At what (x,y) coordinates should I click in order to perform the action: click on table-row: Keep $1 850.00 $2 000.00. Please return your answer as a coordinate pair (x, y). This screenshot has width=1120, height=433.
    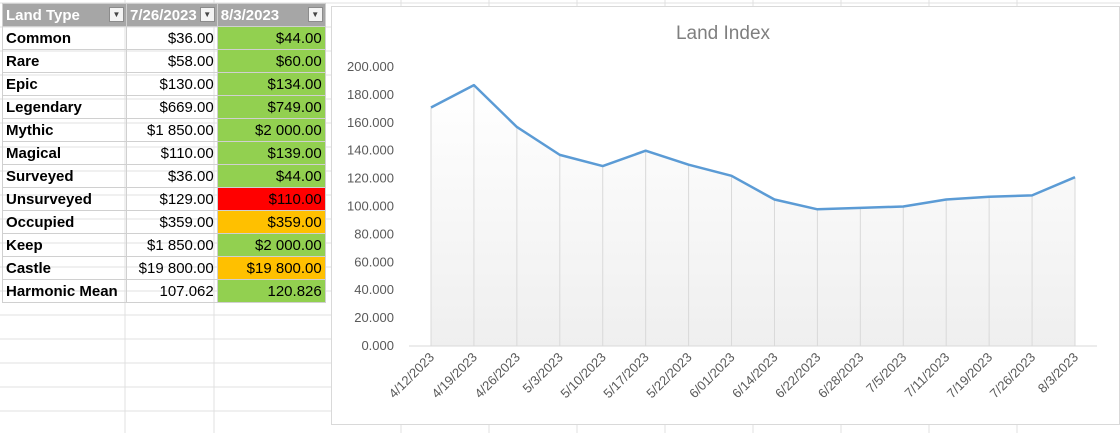
    Looking at the image, I should click on (164, 245).